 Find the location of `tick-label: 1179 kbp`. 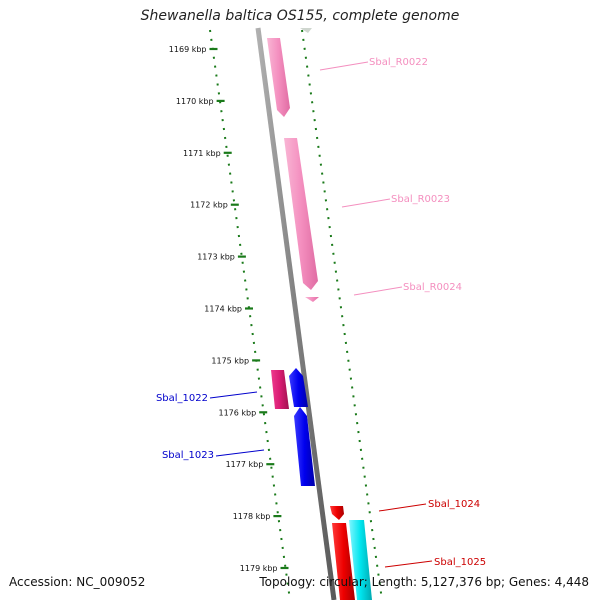

tick-label: 1179 kbp is located at coordinates (259, 568).